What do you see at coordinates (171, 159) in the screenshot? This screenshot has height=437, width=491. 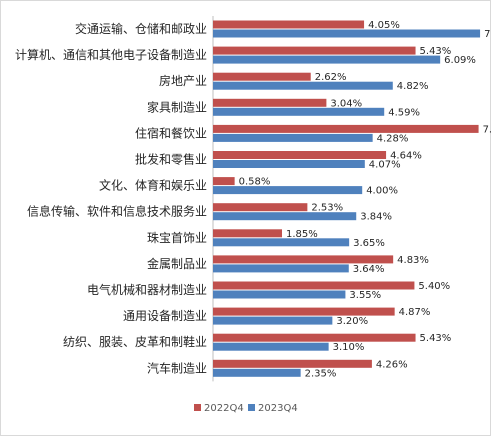 I see `category-label: 批发和零售业` at bounding box center [171, 159].